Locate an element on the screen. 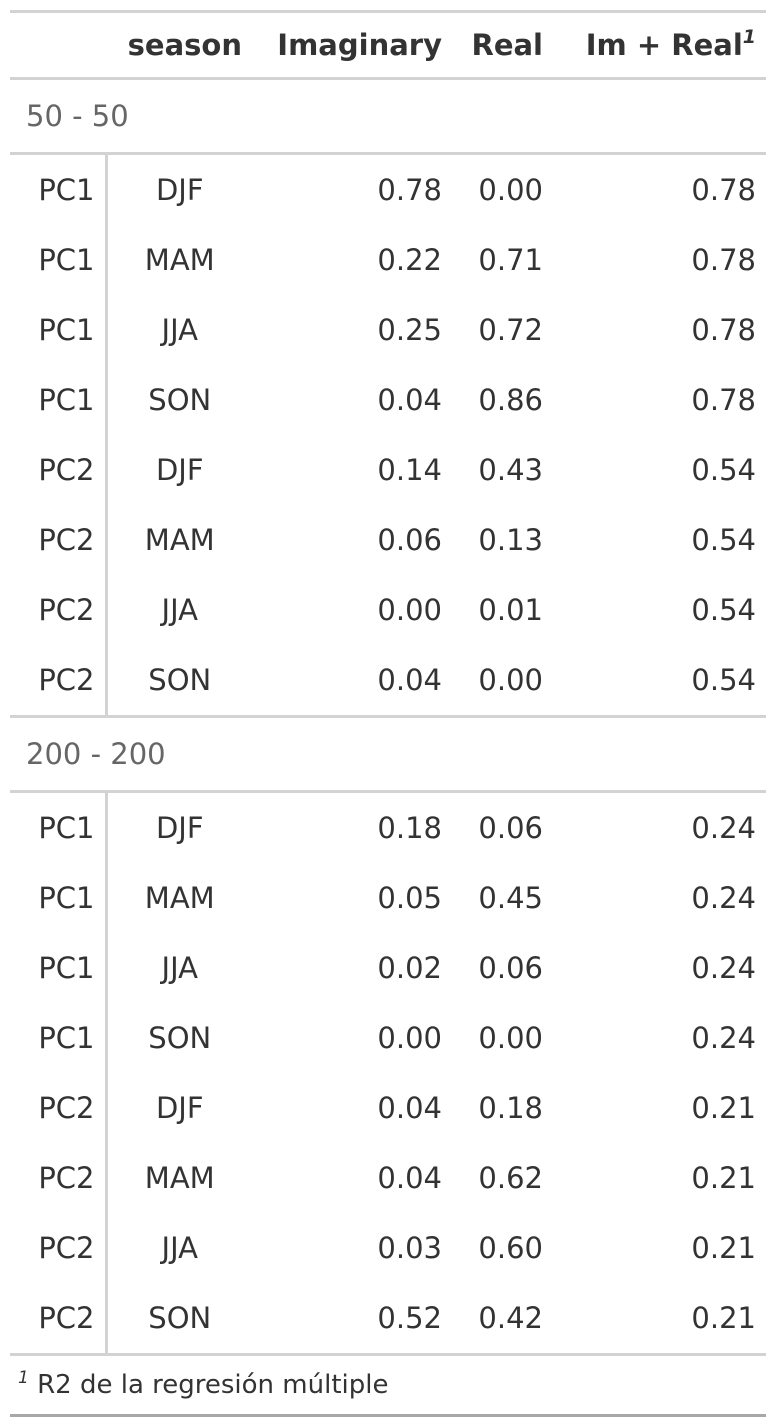 The height and width of the screenshot is (1424, 776). table-row: PC1 DJF 0.78 0.00 0.78 is located at coordinates (388, 189).